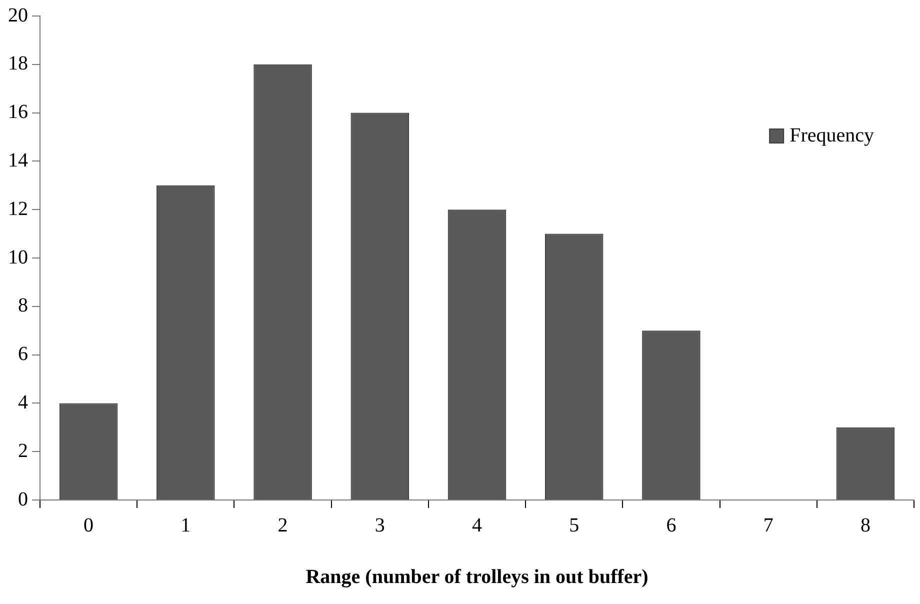 The height and width of the screenshot is (604, 920). I want to click on y-tick-label: 4, so click(23, 402).